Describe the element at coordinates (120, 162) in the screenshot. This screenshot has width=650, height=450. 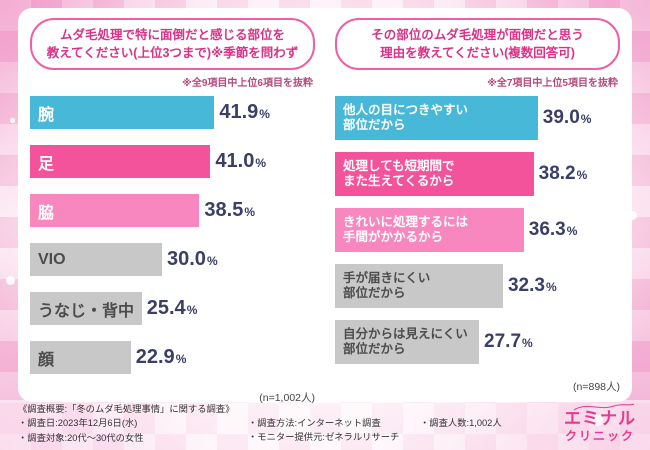
I see `bar: 足` at that location.